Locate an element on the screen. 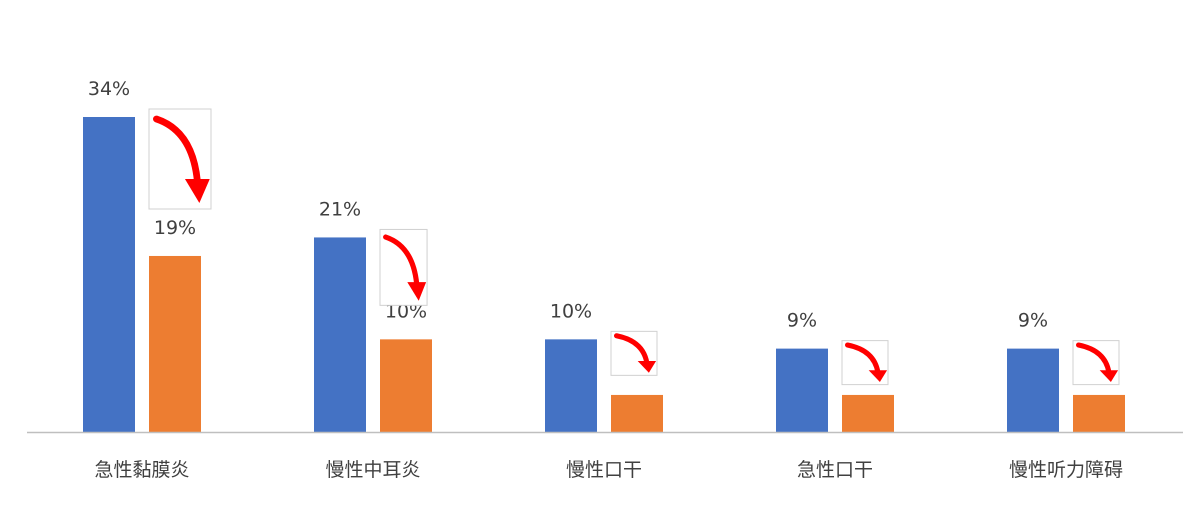  category-label-3: 慢性口干 is located at coordinates (604, 470).